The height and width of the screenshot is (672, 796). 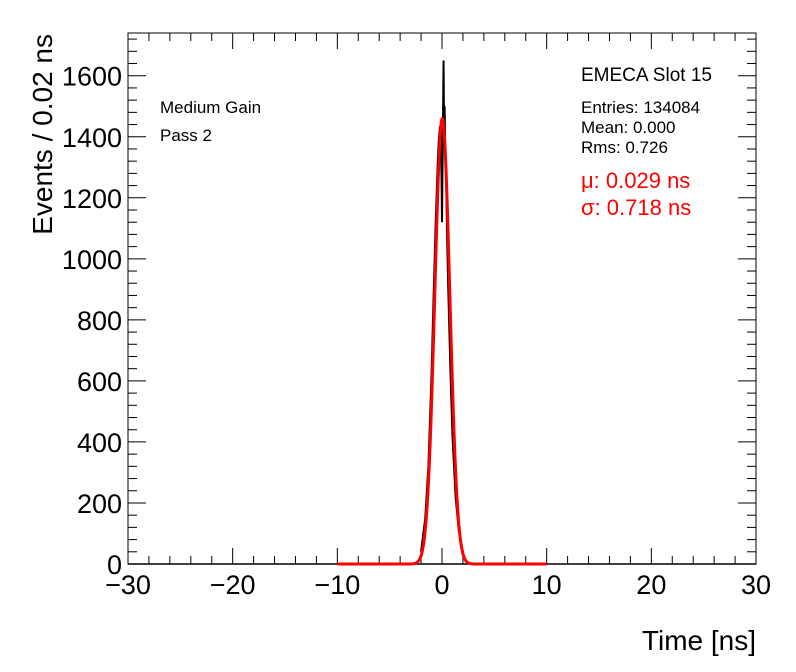 I want to click on pass-label: Pass 2, so click(x=186, y=135).